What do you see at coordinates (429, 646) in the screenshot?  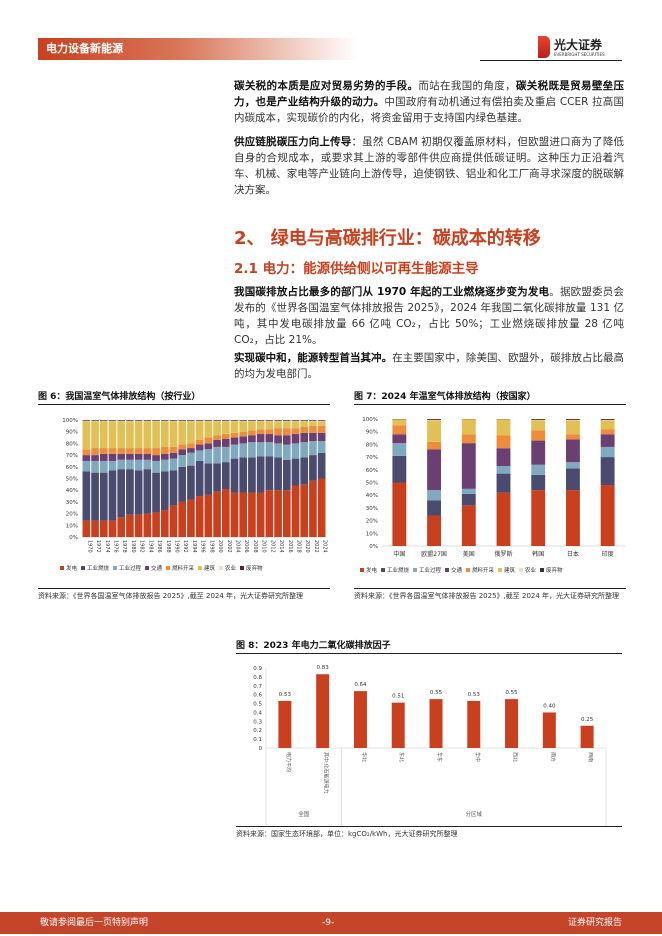 I see `figure-8-title: 图 8：2023 年电力二氧化碳排放因子` at bounding box center [429, 646].